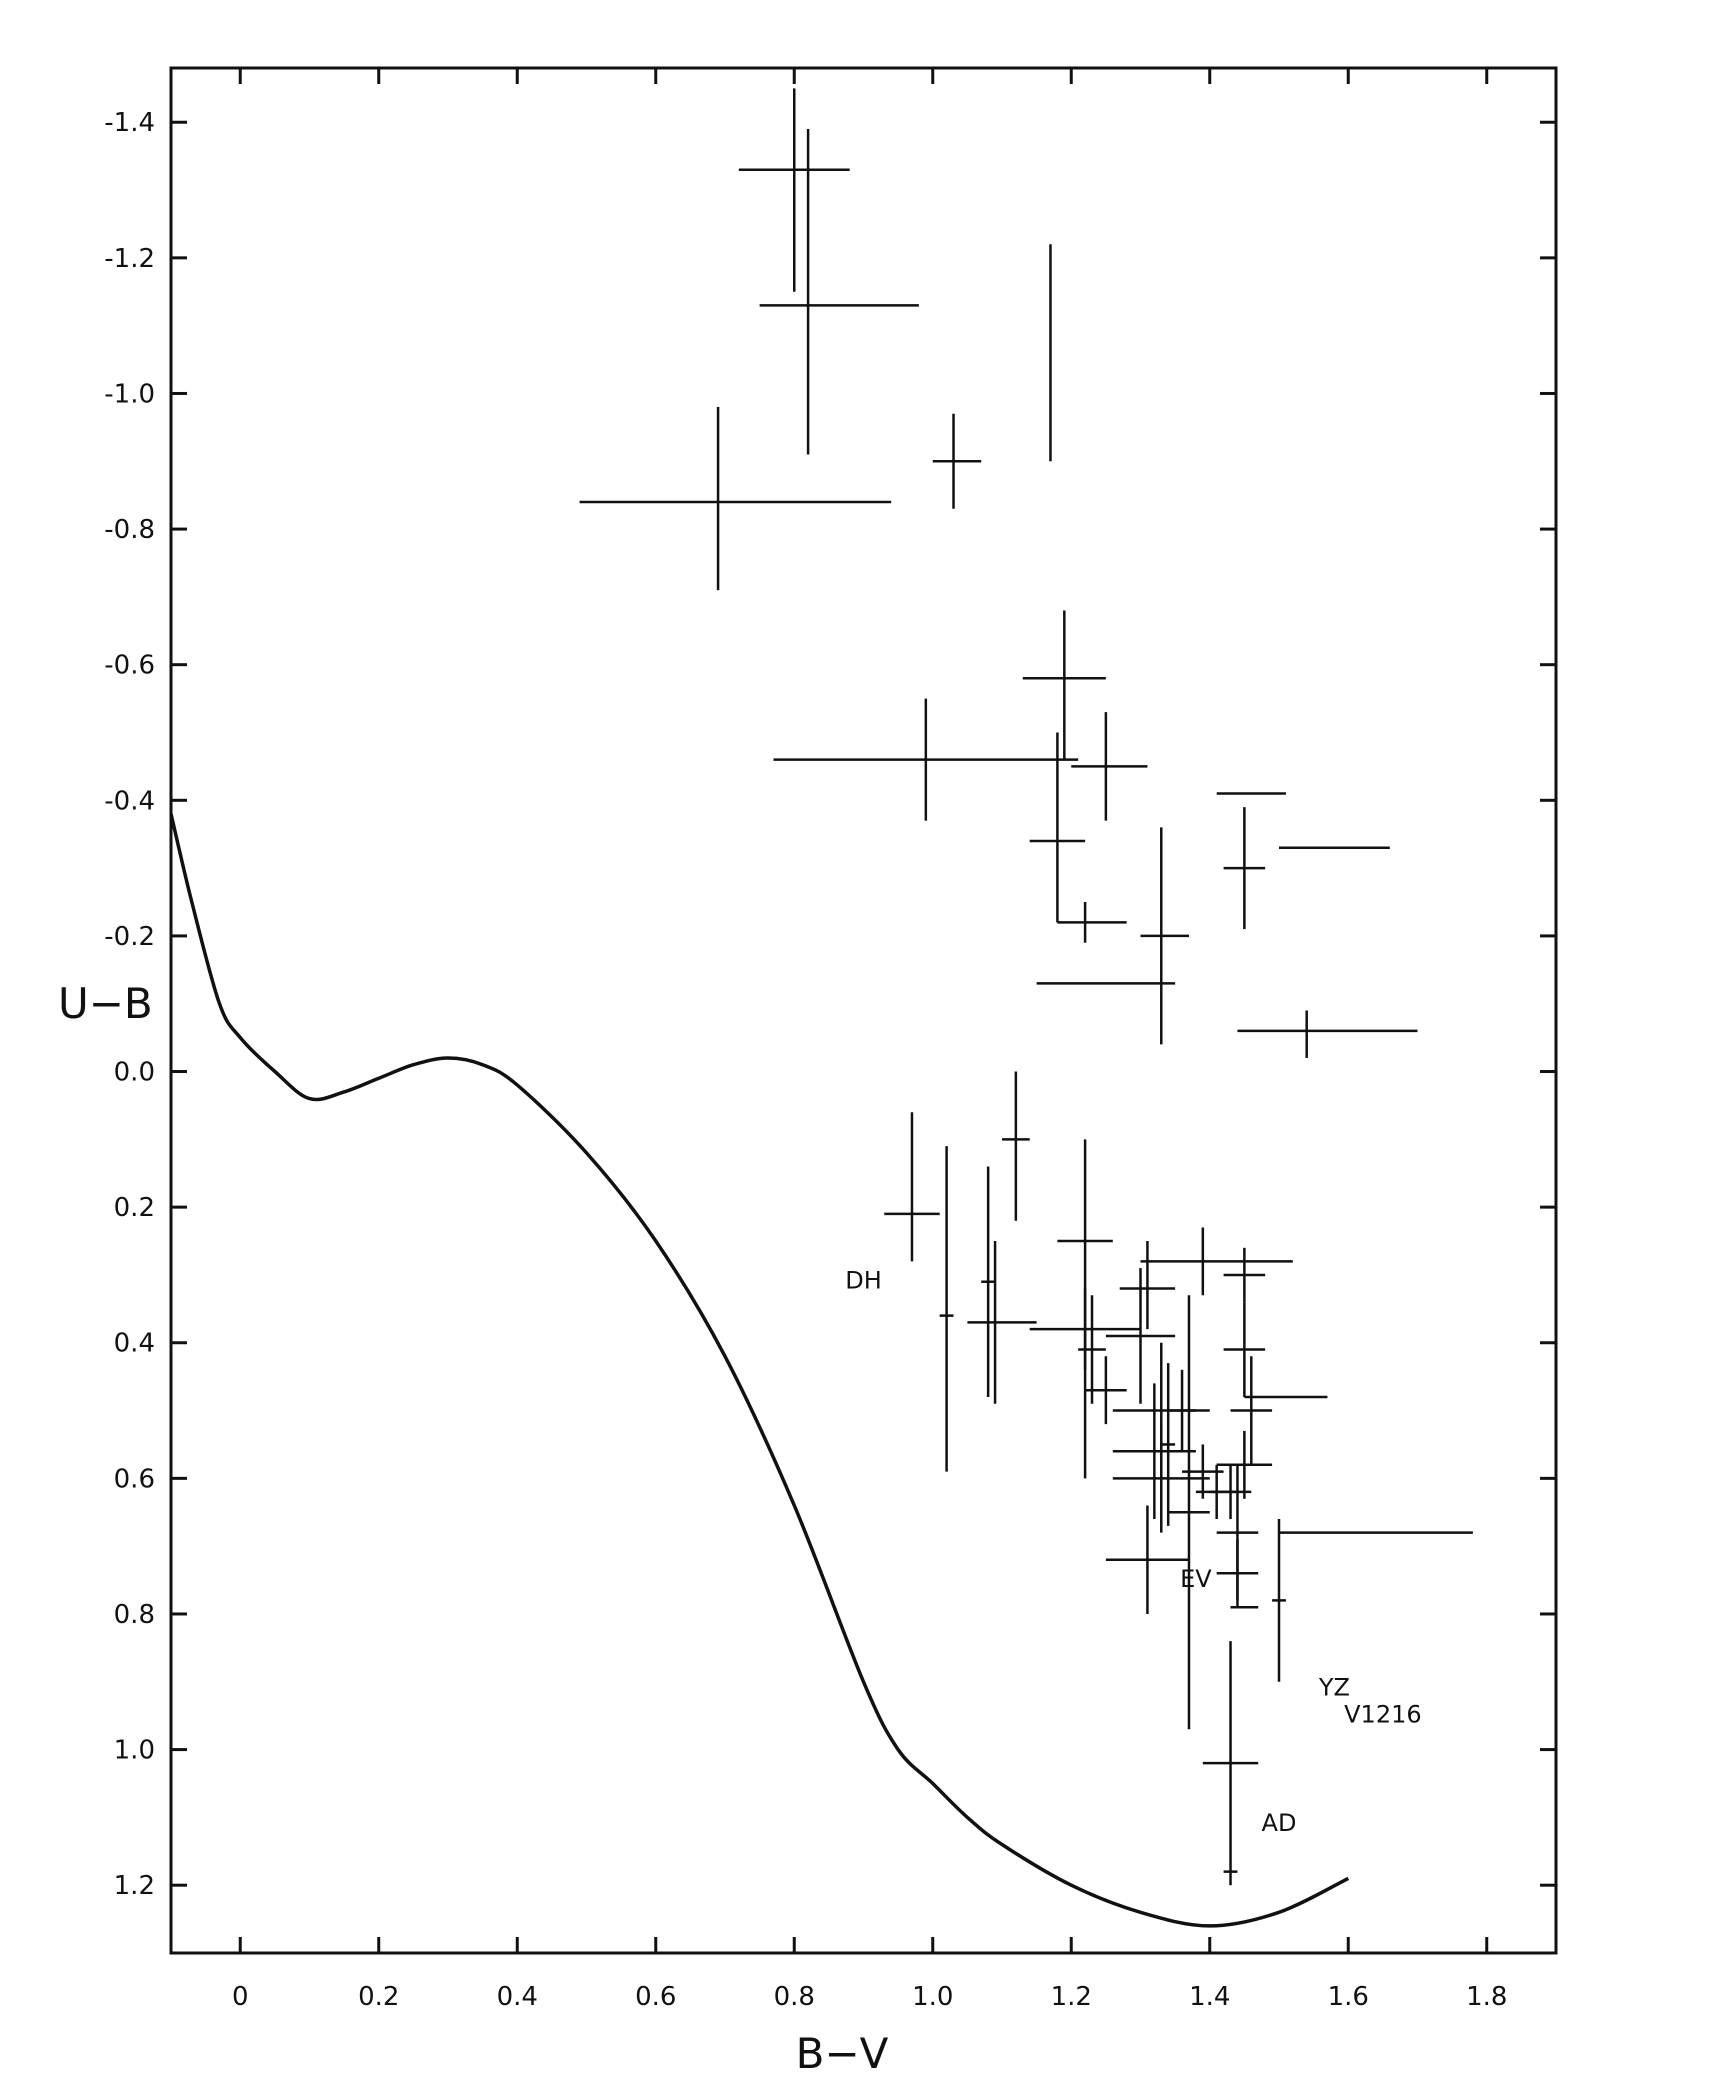 The width and height of the screenshot is (1712, 2080). I want to click on star-label: EV, so click(1196, 1579).